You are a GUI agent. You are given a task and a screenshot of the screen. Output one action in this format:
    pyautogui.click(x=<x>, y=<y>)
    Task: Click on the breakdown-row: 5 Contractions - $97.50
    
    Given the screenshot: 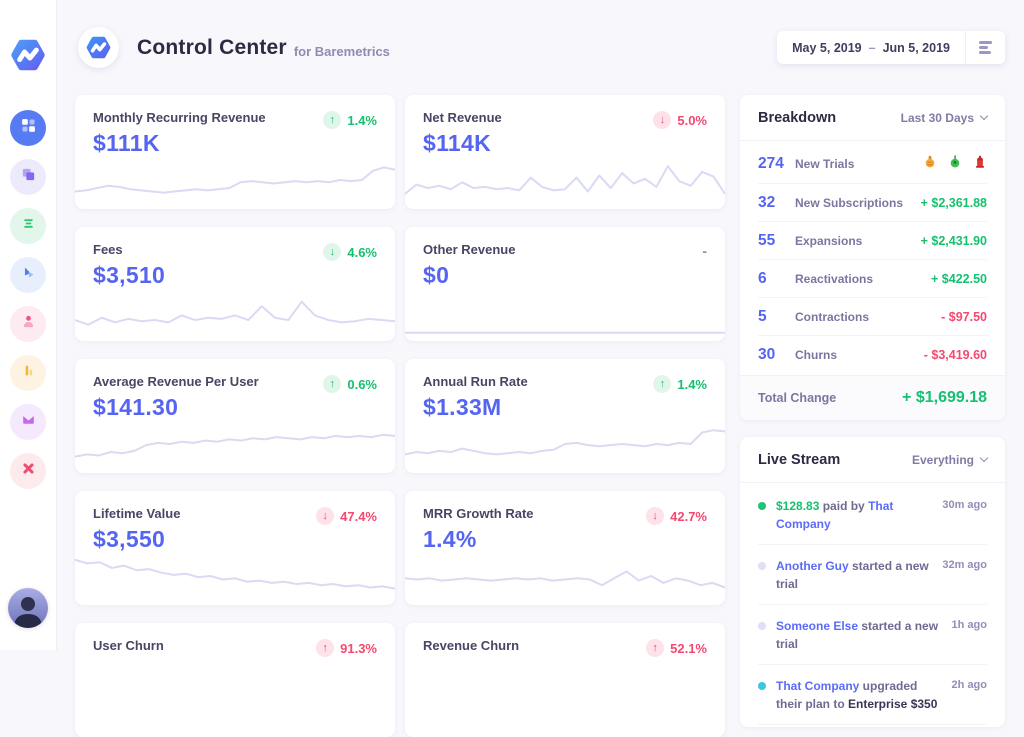 What is the action you would take?
    pyautogui.click(x=872, y=317)
    